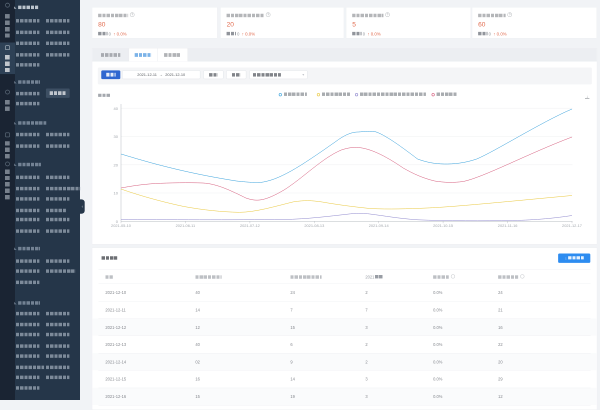  Describe the element at coordinates (121, 225) in the screenshot. I see `svg-text: 2021-05-10` at that location.